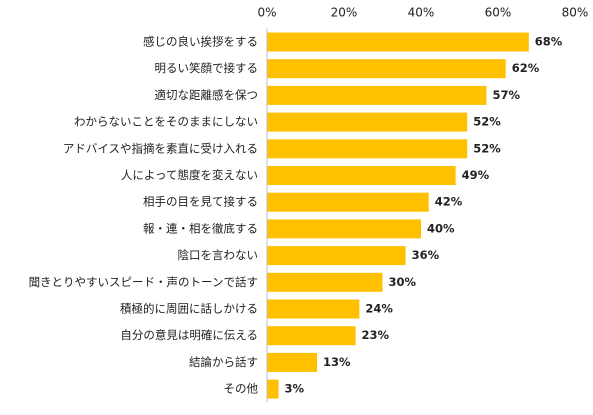 The width and height of the screenshot is (593, 415). What do you see at coordinates (426, 255) in the screenshot?
I see `data-label: 36%` at bounding box center [426, 255].